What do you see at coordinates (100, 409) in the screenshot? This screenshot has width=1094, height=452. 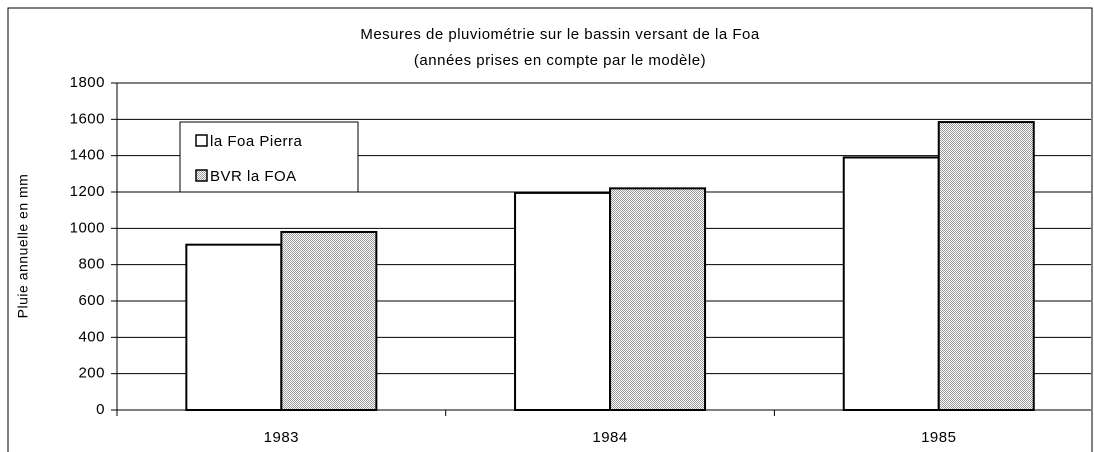 I see `y-tick-label: 0` at bounding box center [100, 409].